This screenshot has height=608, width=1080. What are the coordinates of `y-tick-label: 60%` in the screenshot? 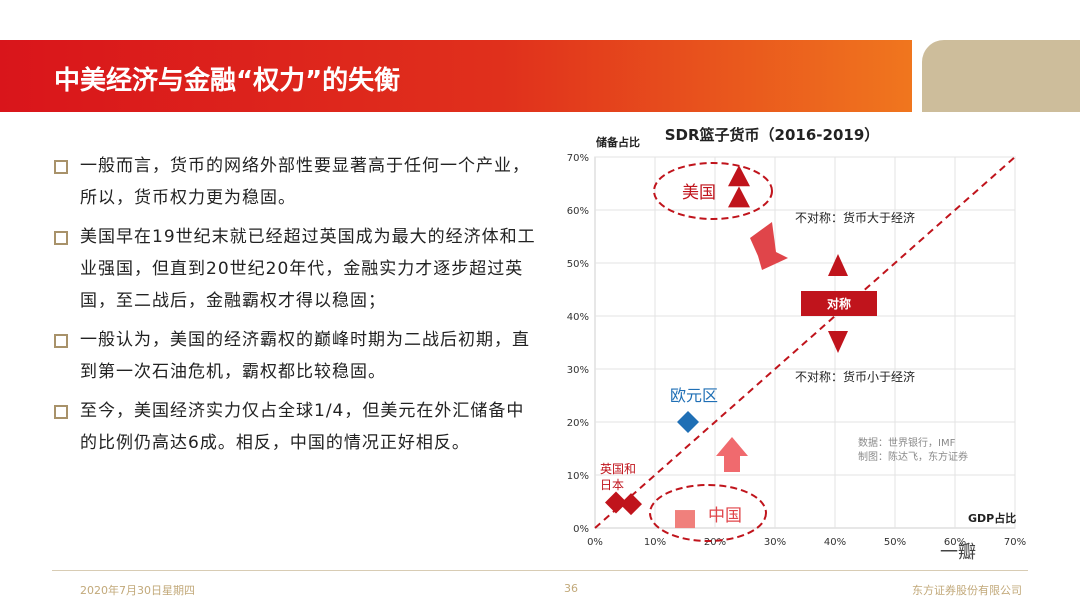 It's located at (578, 211).